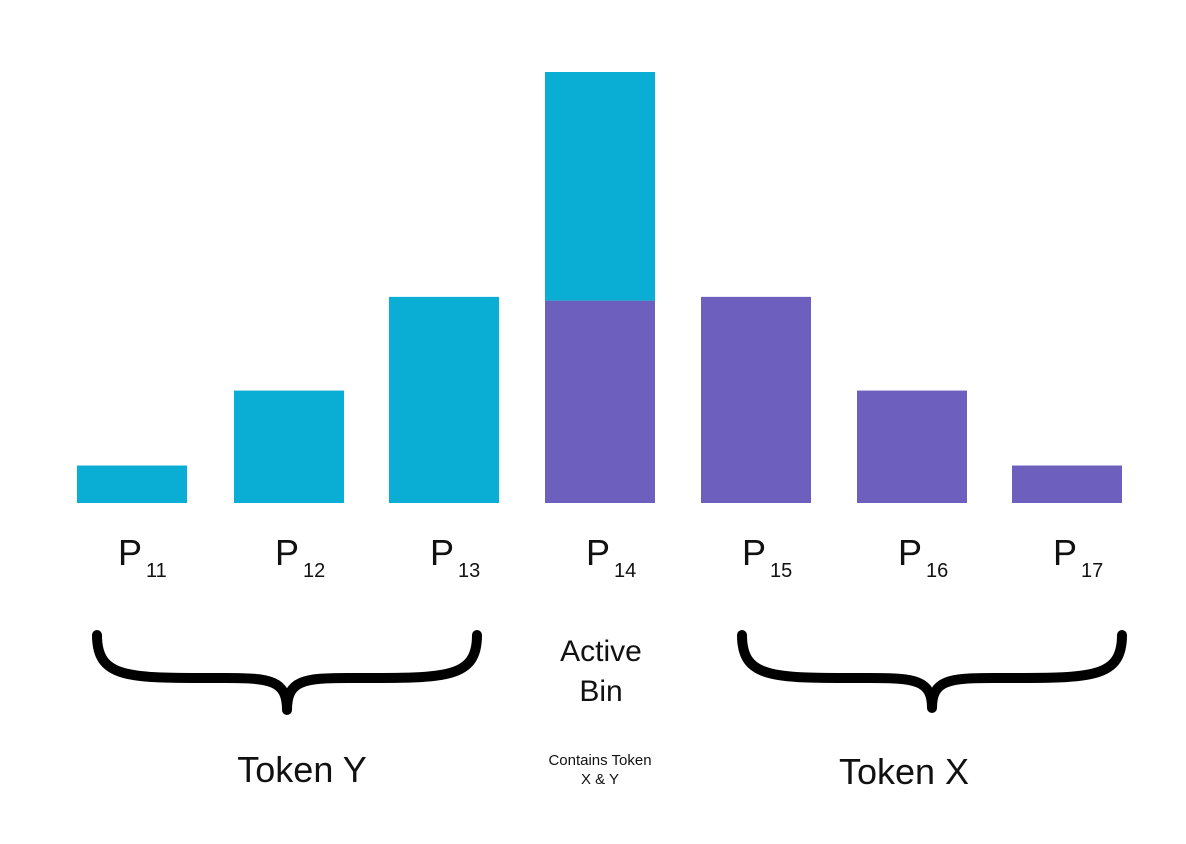 The width and height of the screenshot is (1186, 844). I want to click on active-bin-note-line1: Contains Token, so click(599, 760).